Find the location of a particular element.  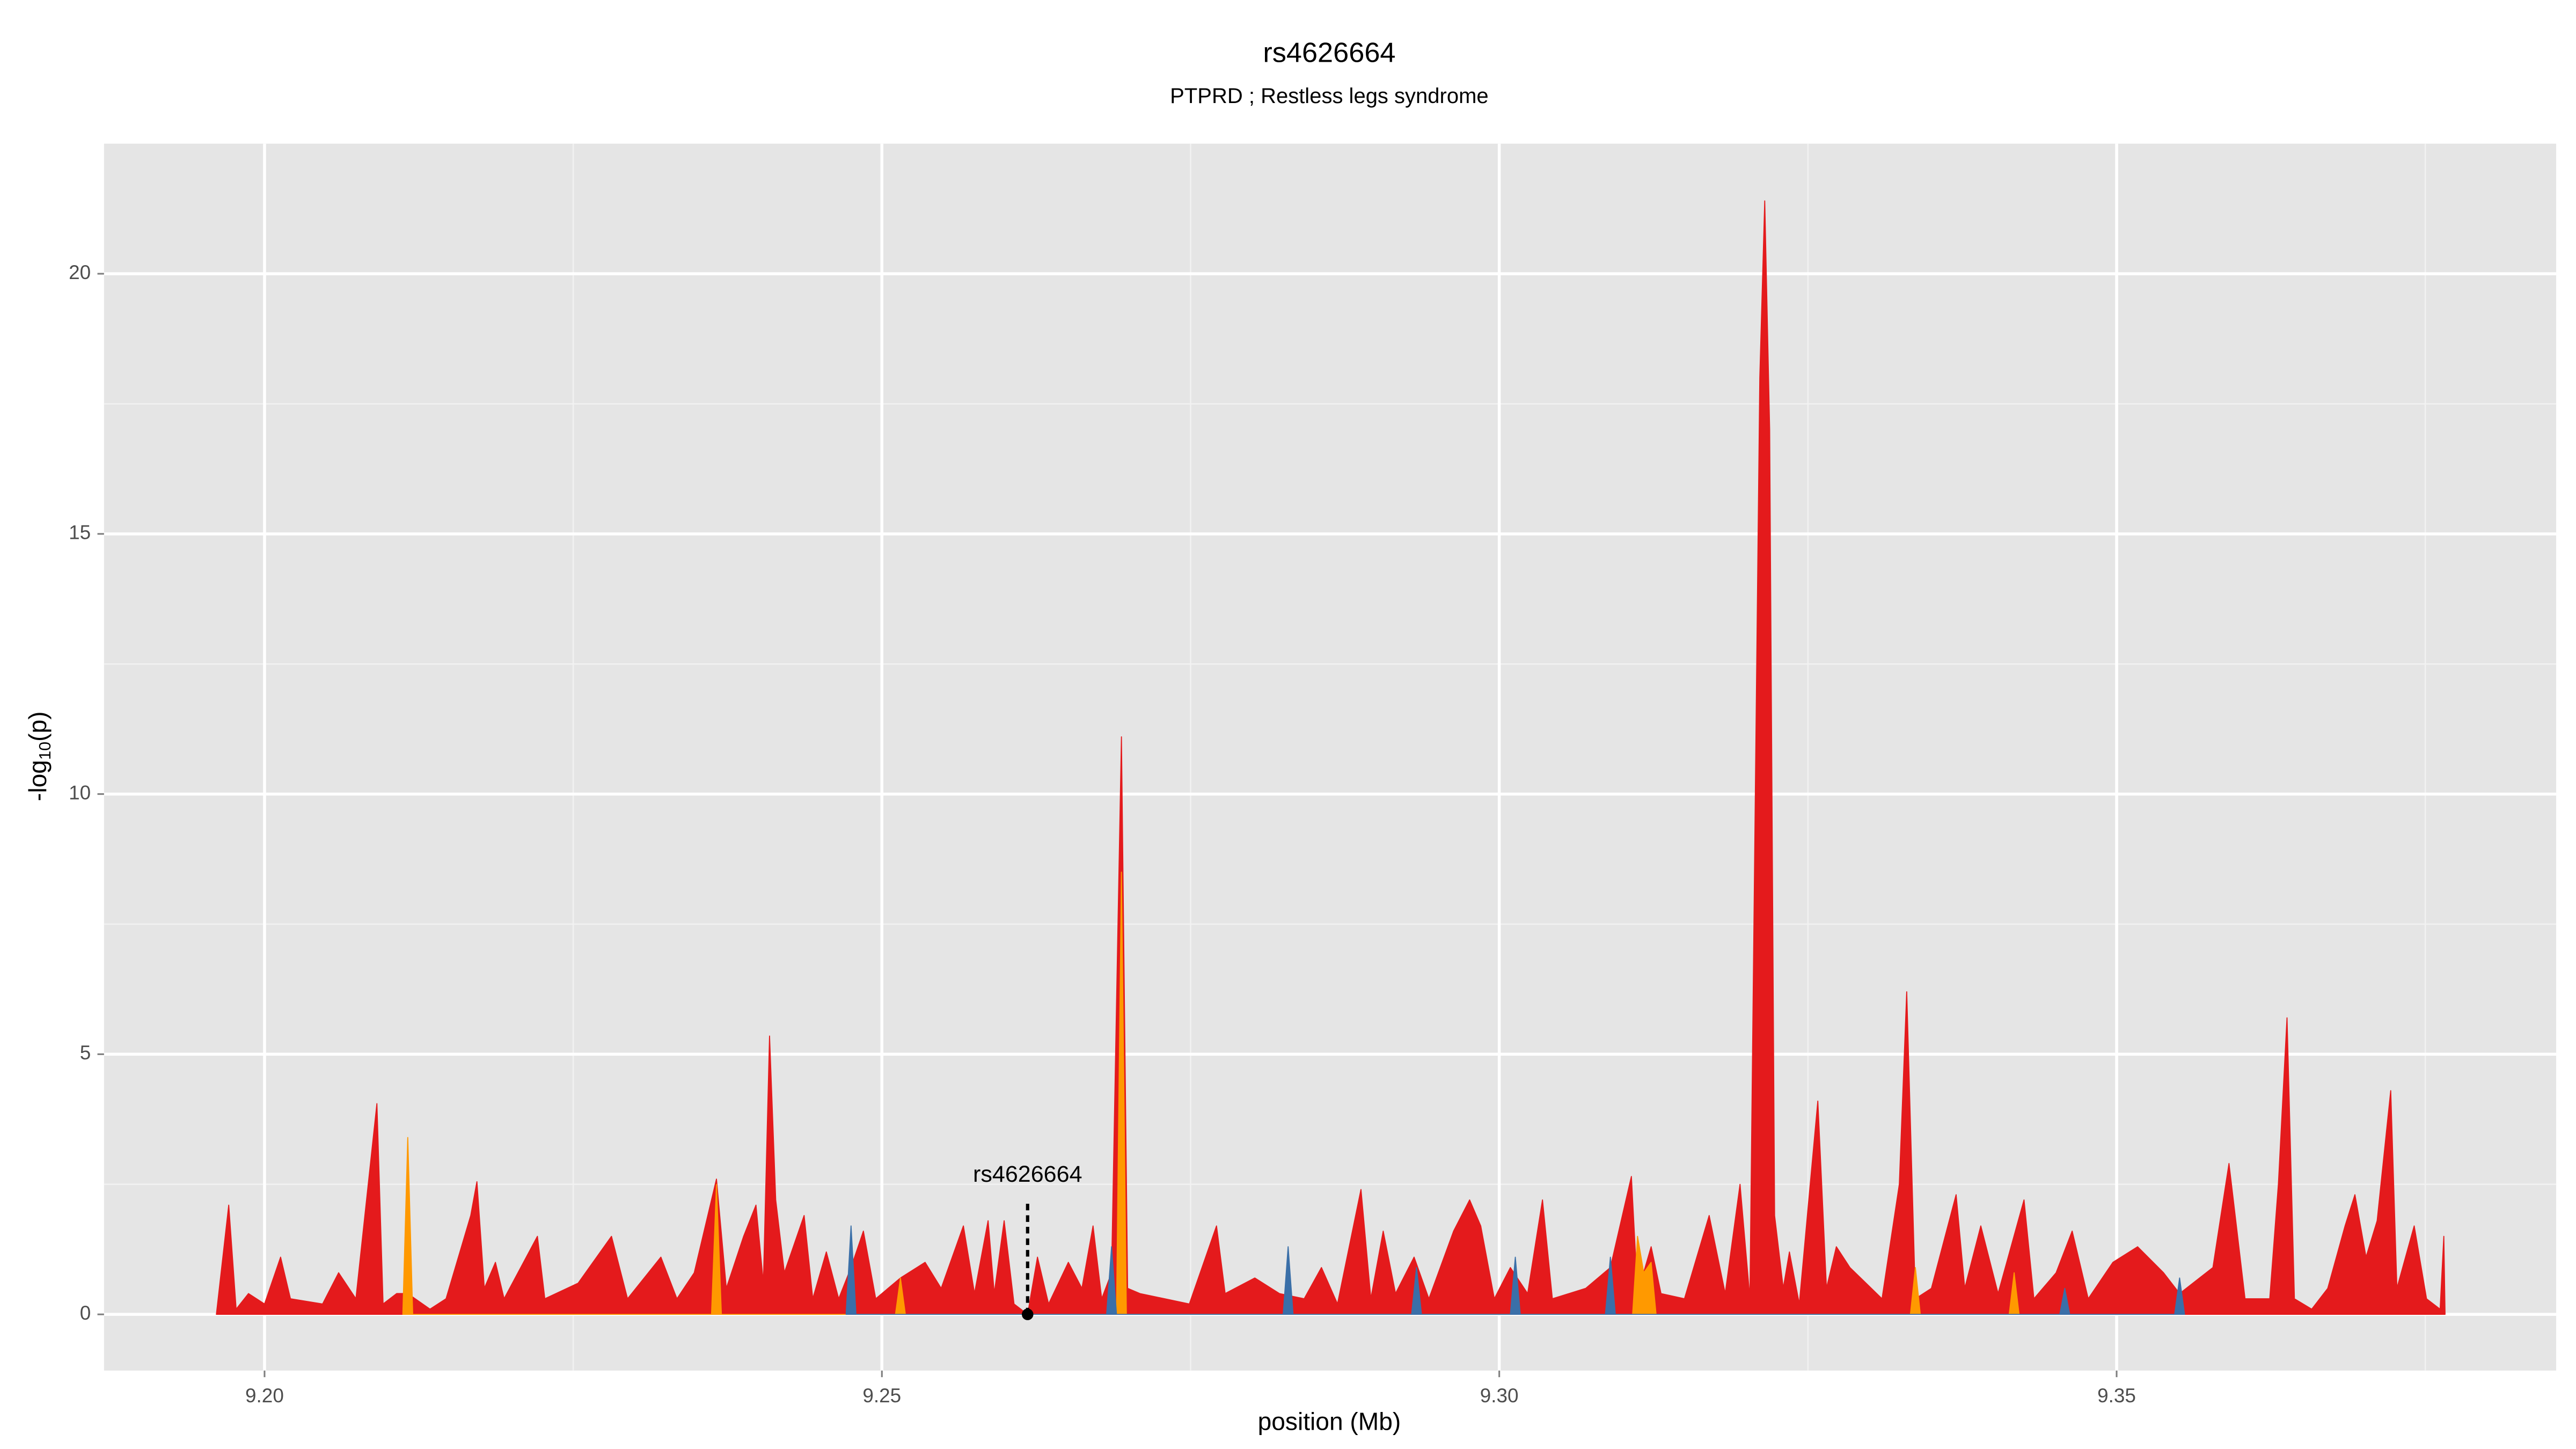

y-axis-label: -log10(p) is located at coordinates (39, 756).